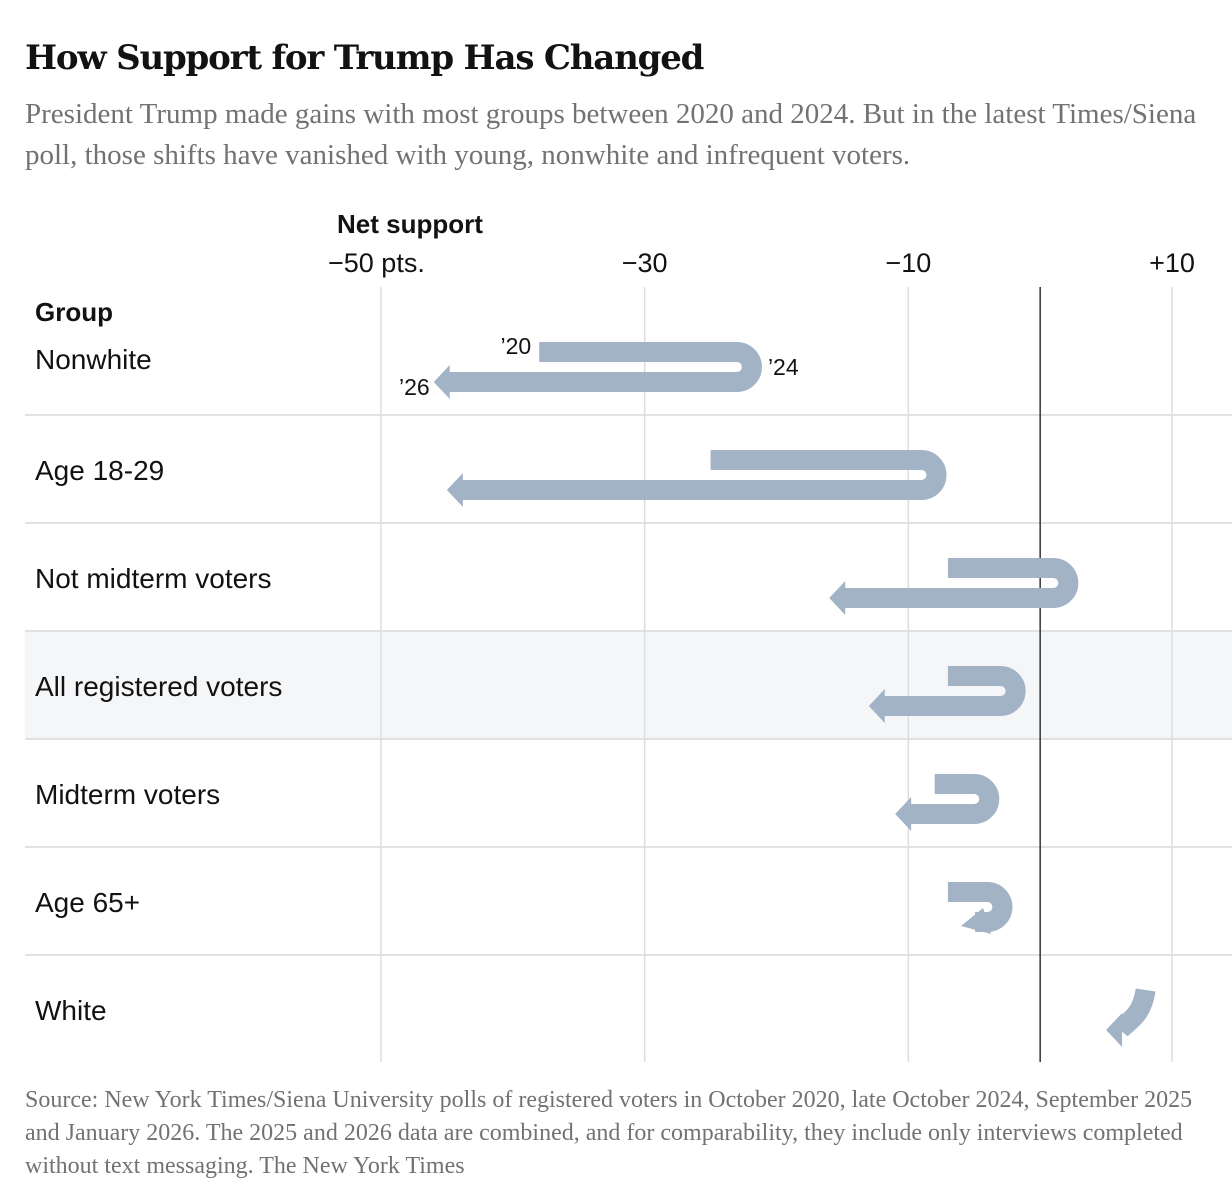 This screenshot has height=1202, width=1232. What do you see at coordinates (645, 263) in the screenshot?
I see `x-tick-label: −30` at bounding box center [645, 263].